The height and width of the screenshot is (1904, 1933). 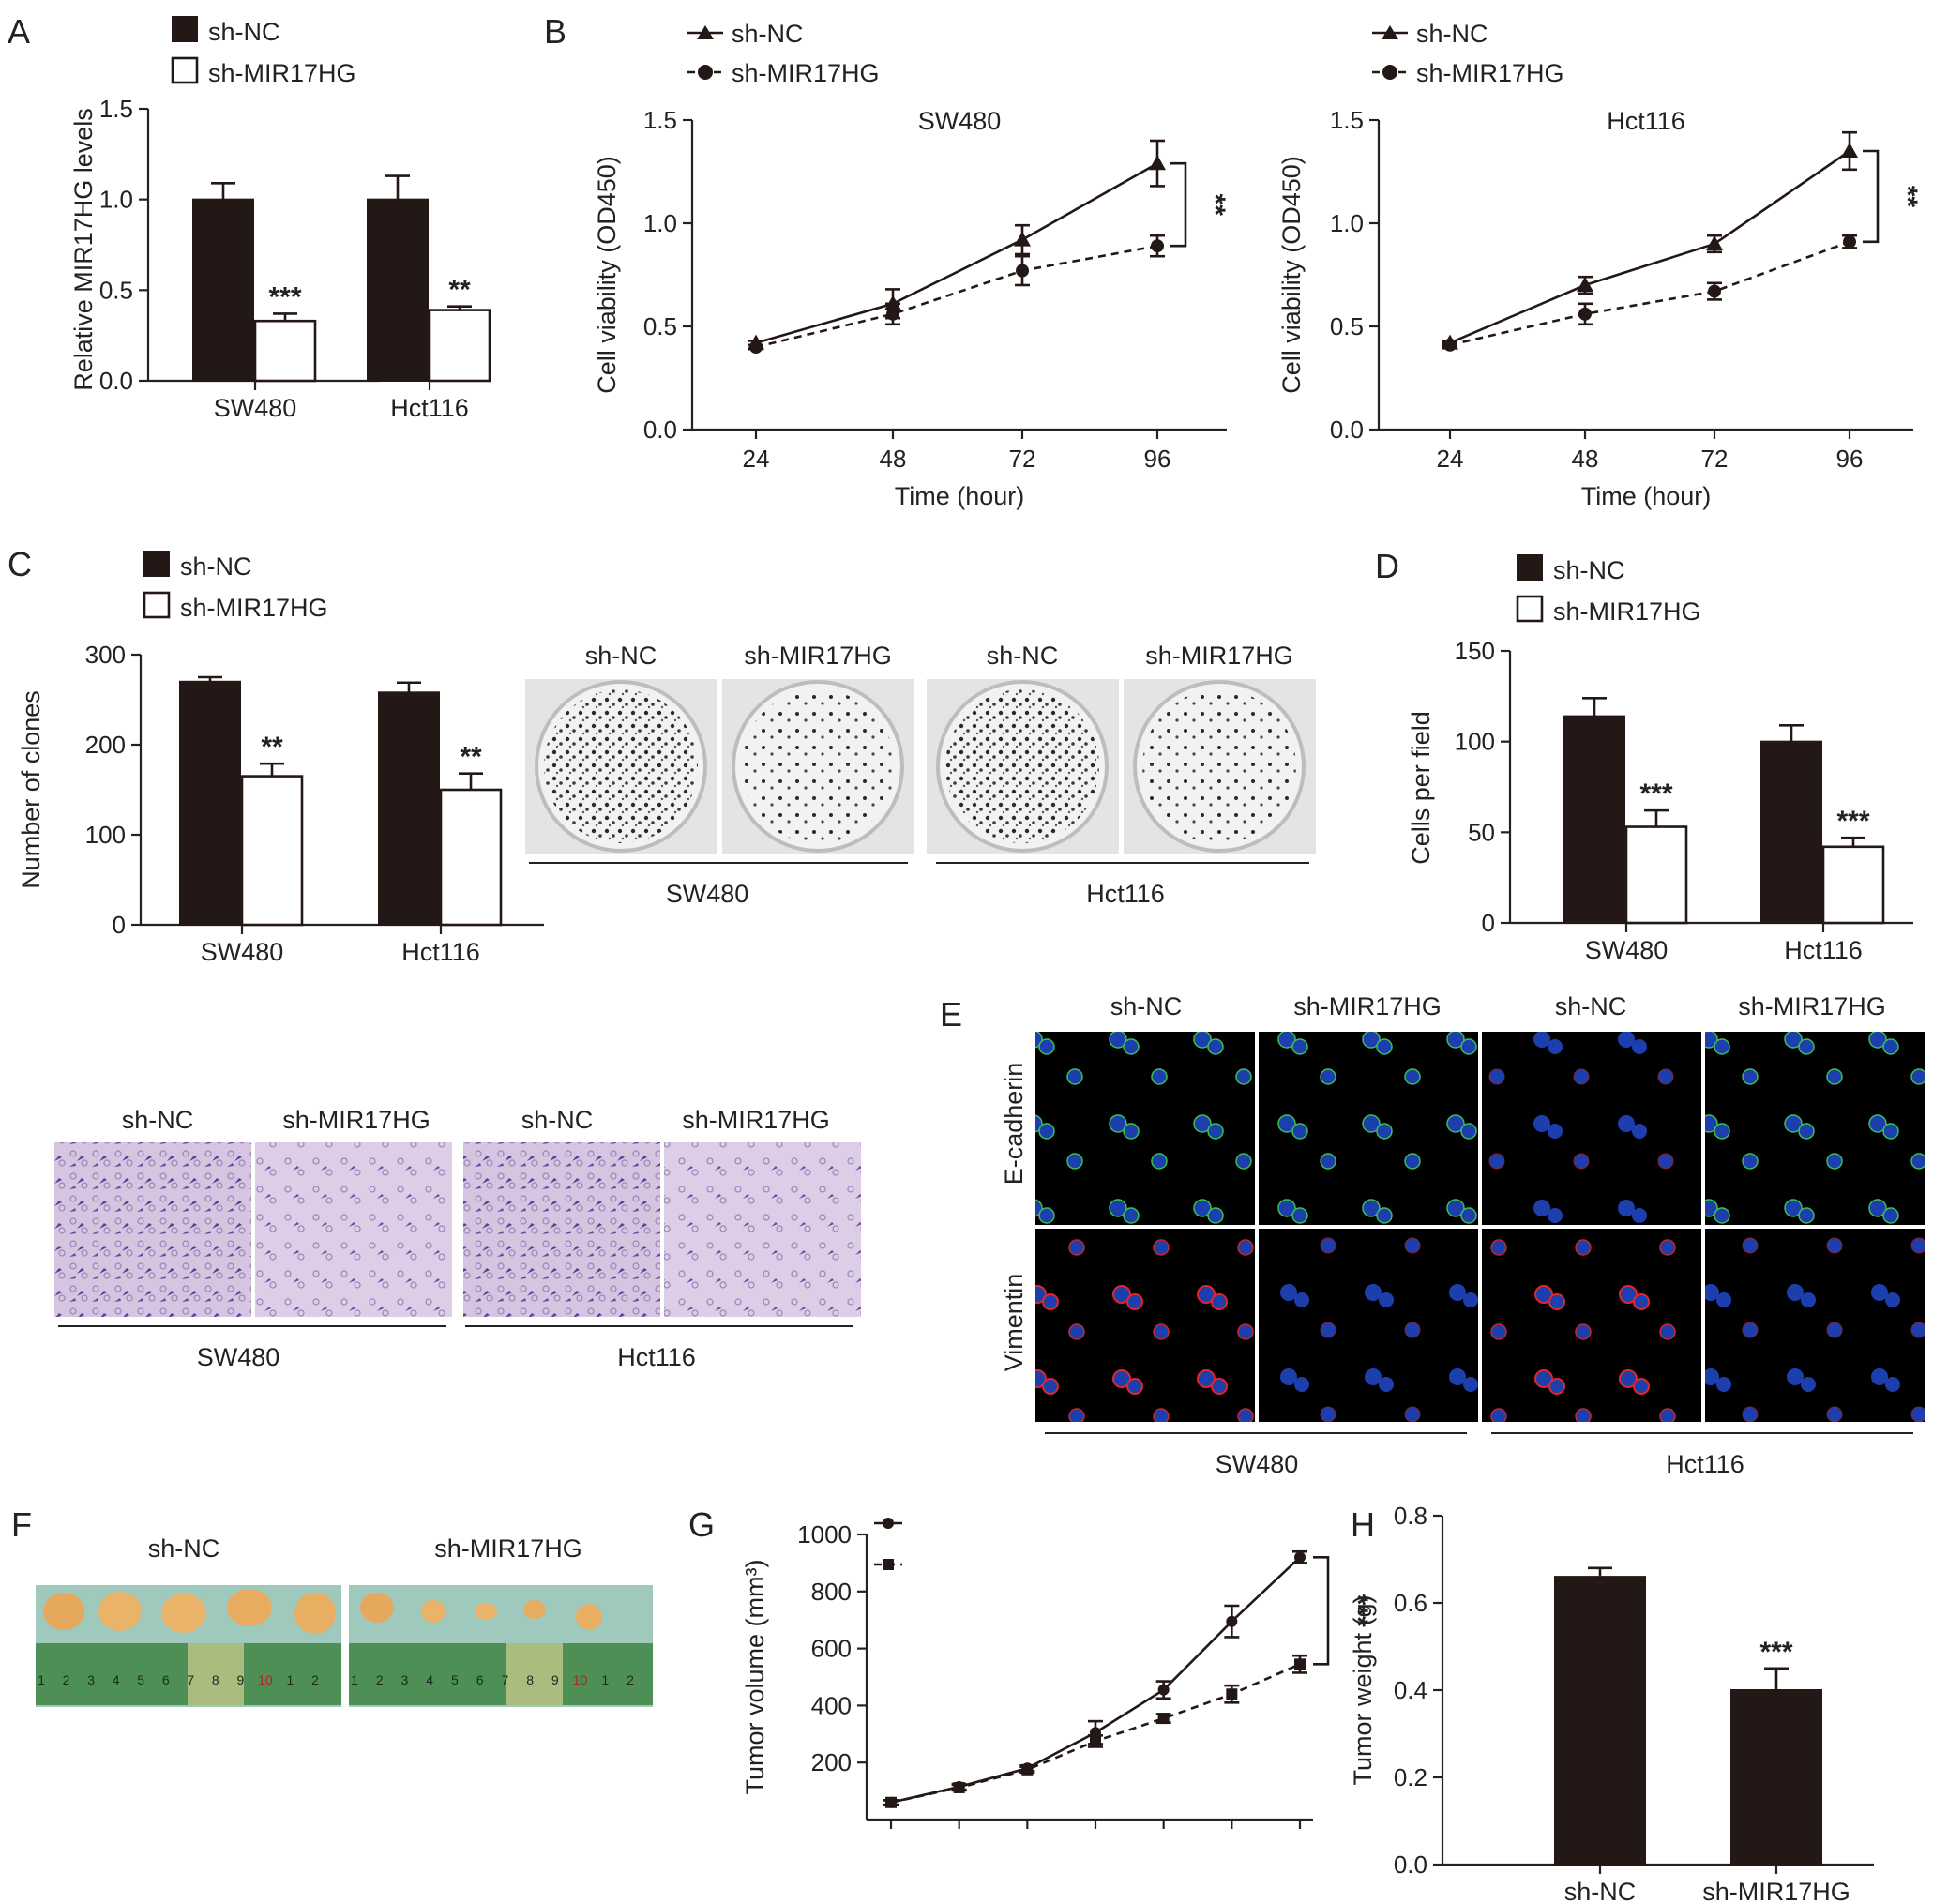 I want to click on panel-letter-e: E, so click(x=951, y=1014).